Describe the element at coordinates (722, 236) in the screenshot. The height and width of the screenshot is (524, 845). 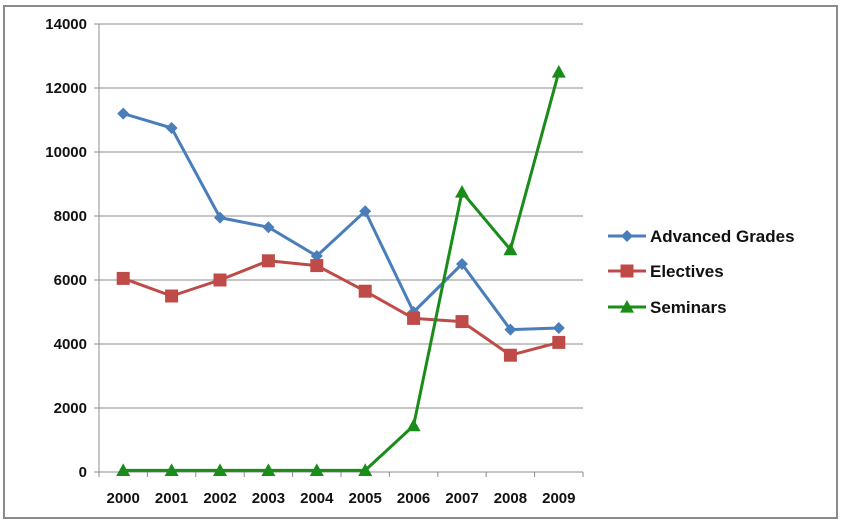
I see `legend-label: Advanced Grades` at that location.